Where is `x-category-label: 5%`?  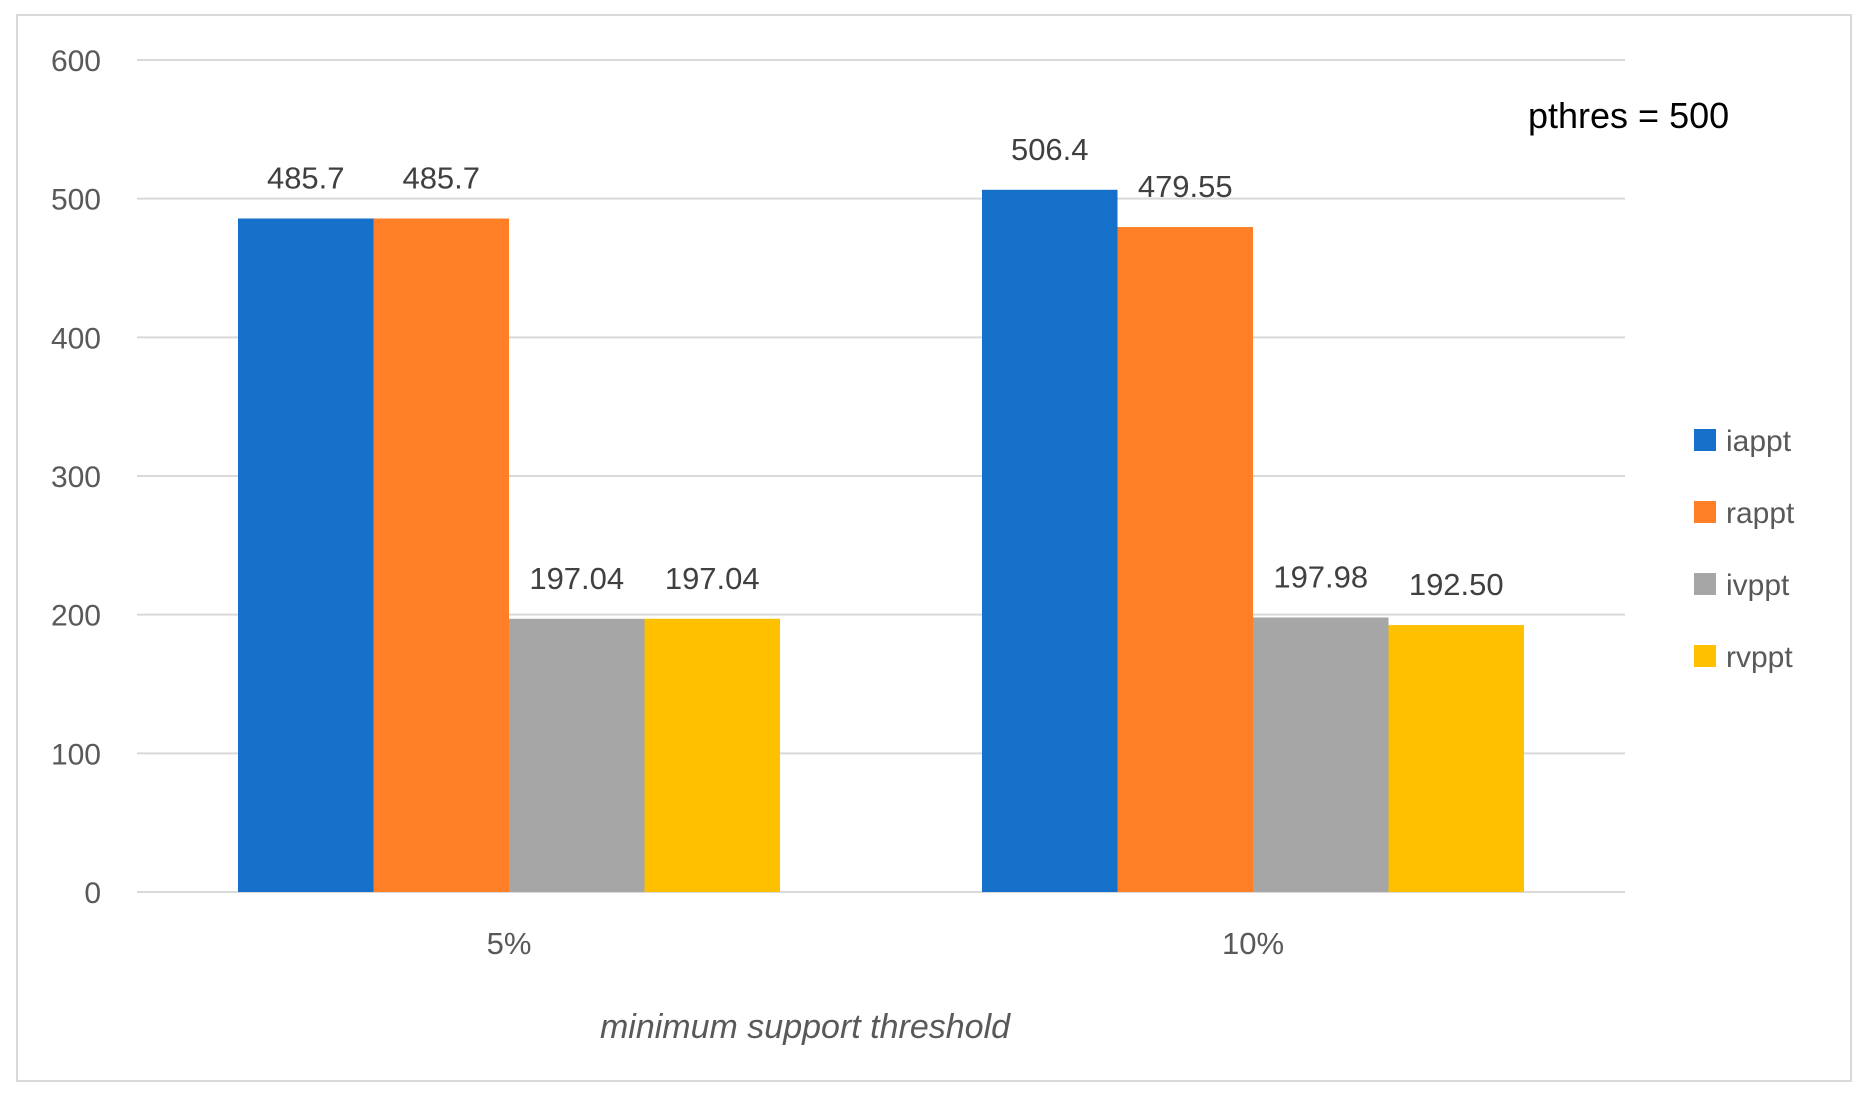
x-category-label: 5% is located at coordinates (509, 943).